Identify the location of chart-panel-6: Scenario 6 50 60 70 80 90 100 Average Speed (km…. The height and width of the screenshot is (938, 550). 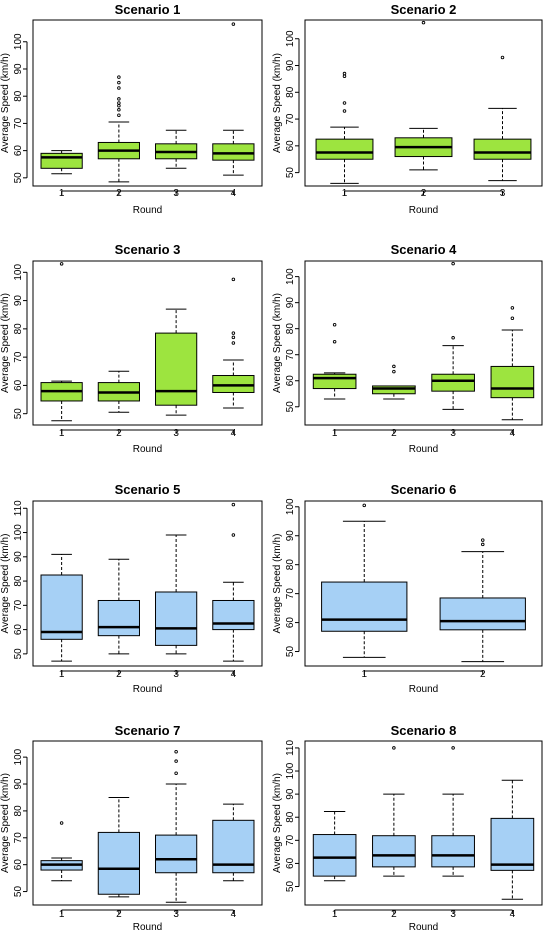
(407, 588).